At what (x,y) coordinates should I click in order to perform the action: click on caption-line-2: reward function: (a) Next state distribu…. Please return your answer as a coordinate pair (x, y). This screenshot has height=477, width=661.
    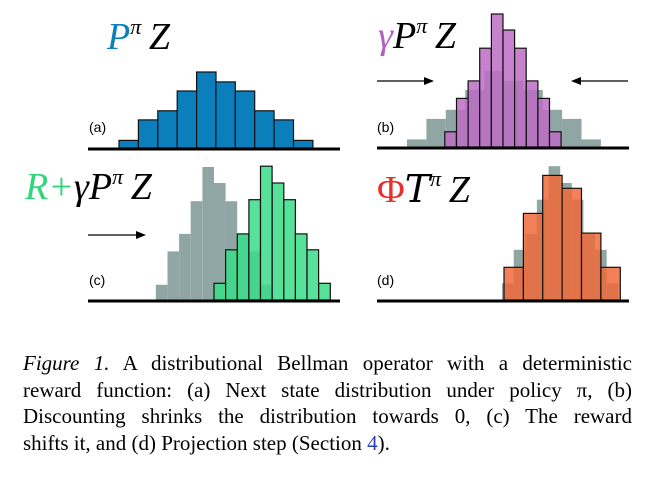
    Looking at the image, I should click on (327, 389).